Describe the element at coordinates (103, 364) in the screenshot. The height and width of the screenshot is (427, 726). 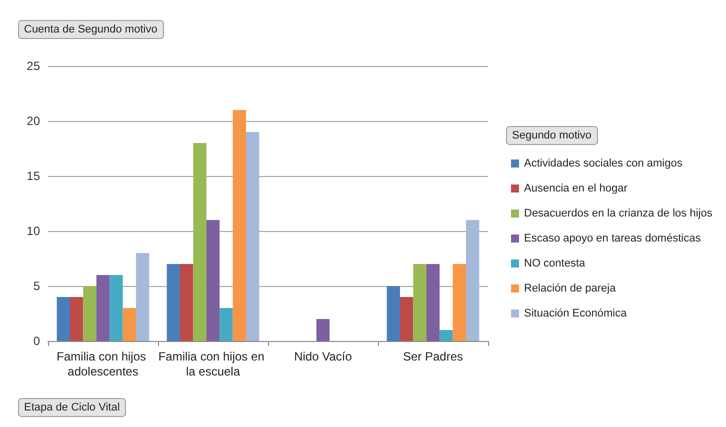
I see `x-tick-label: Familia con hijos adolescentes` at that location.